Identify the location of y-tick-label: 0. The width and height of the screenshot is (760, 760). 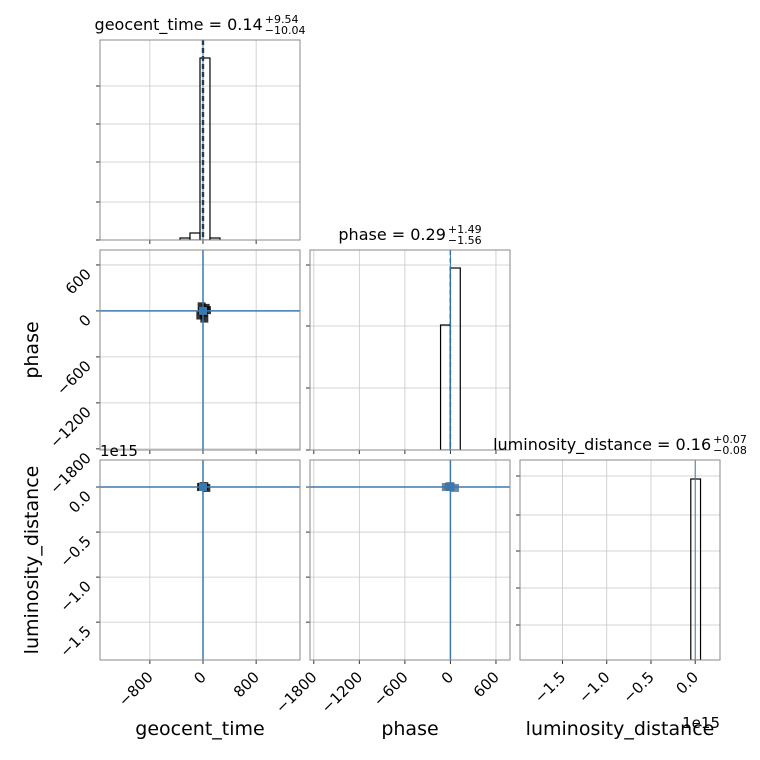
(84, 320).